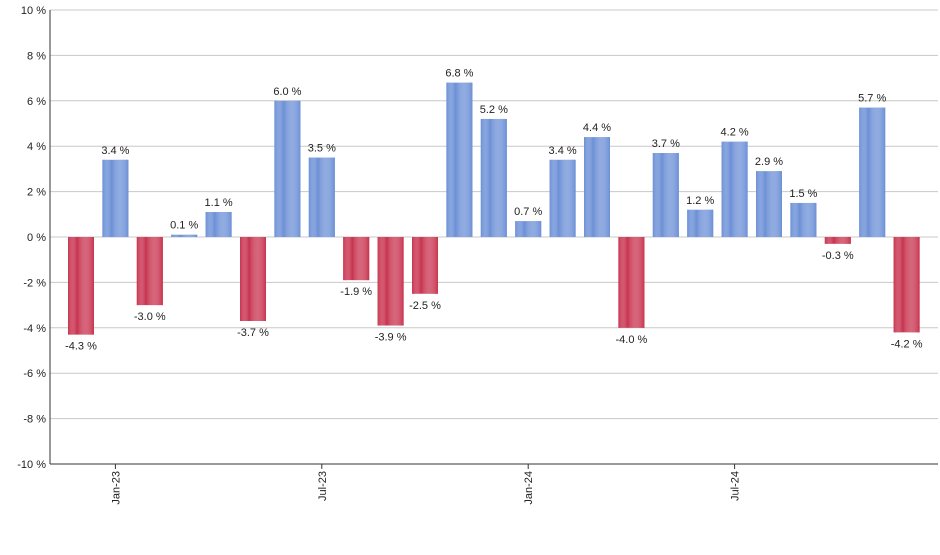 This screenshot has height=555, width=940. What do you see at coordinates (769, 162) in the screenshot?
I see `value-label: 2.9 %` at bounding box center [769, 162].